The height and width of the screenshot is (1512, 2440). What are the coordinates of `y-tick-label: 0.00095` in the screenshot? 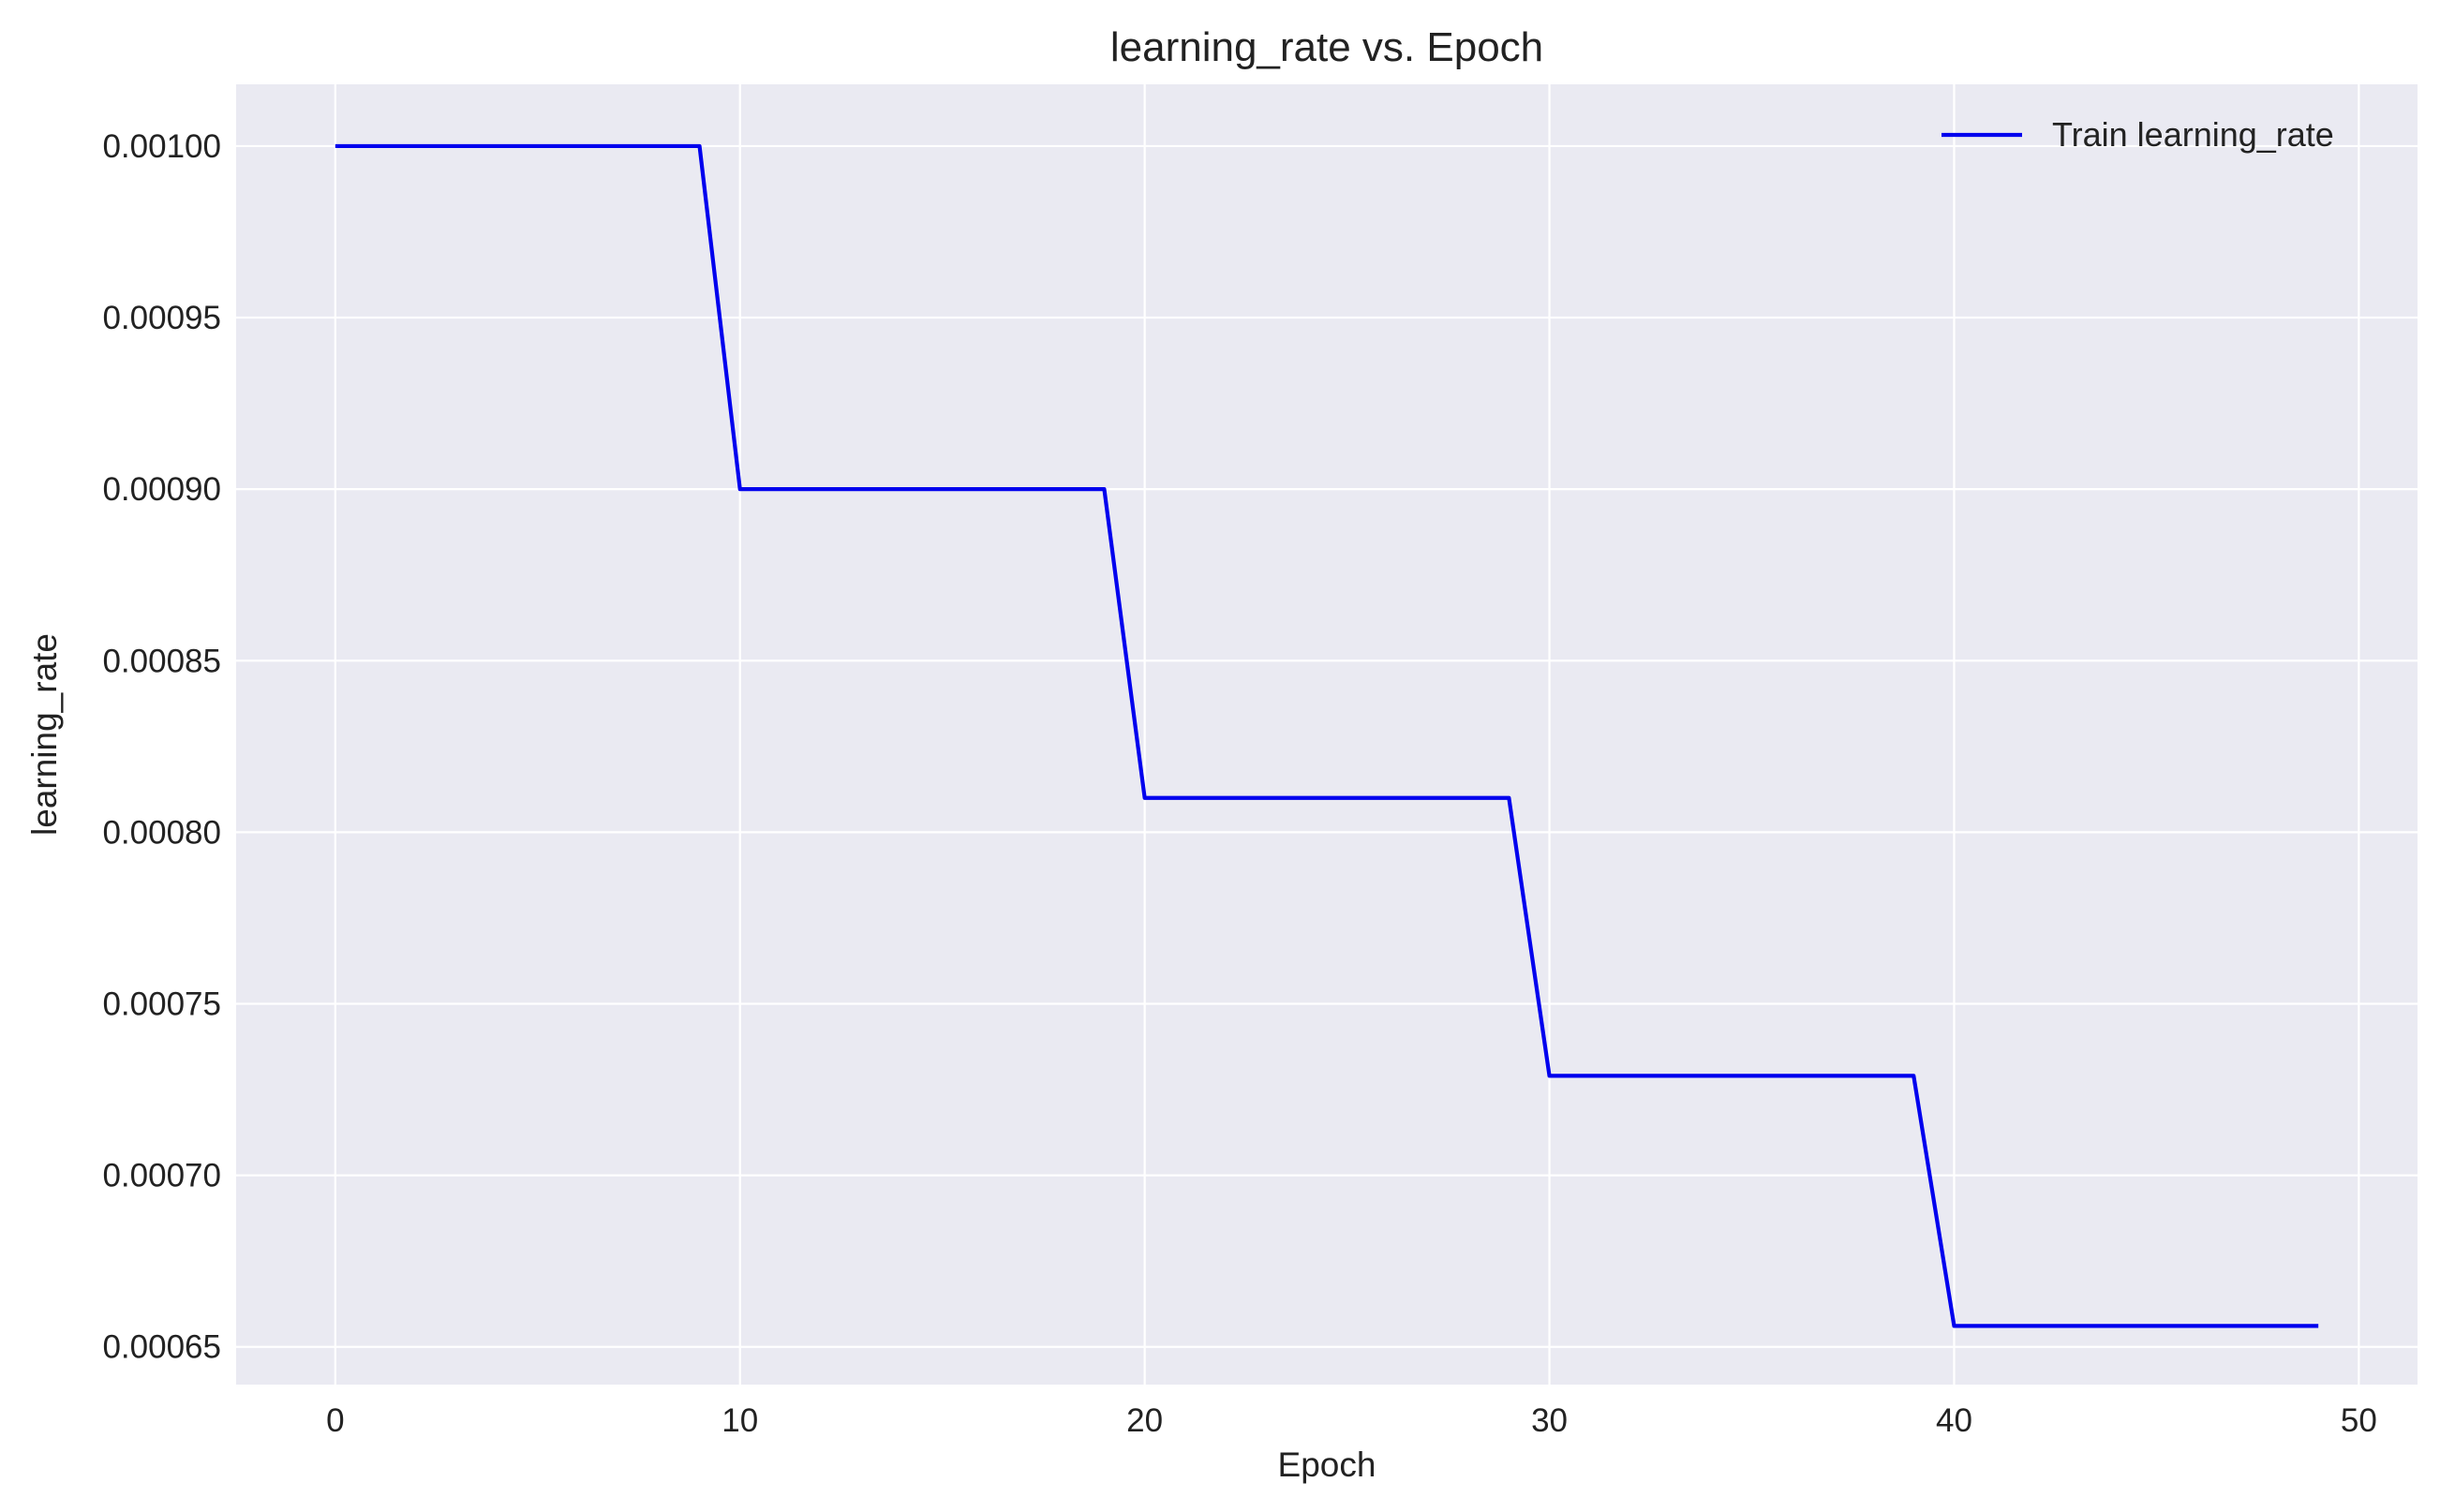 It's located at (161, 318).